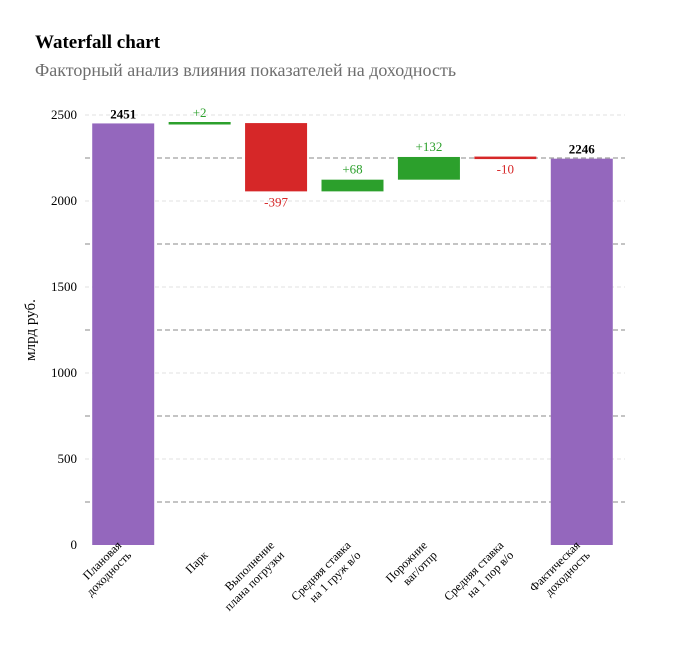 The image size is (700, 650). I want to click on data-label: +68, so click(352, 169).